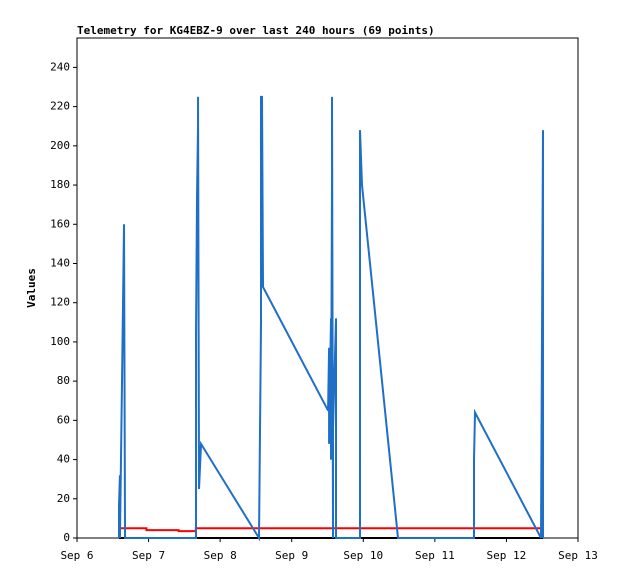 Image resolution: width=618 pixels, height=579 pixels. I want to click on x-tick-label: Sep 8, so click(220, 555).